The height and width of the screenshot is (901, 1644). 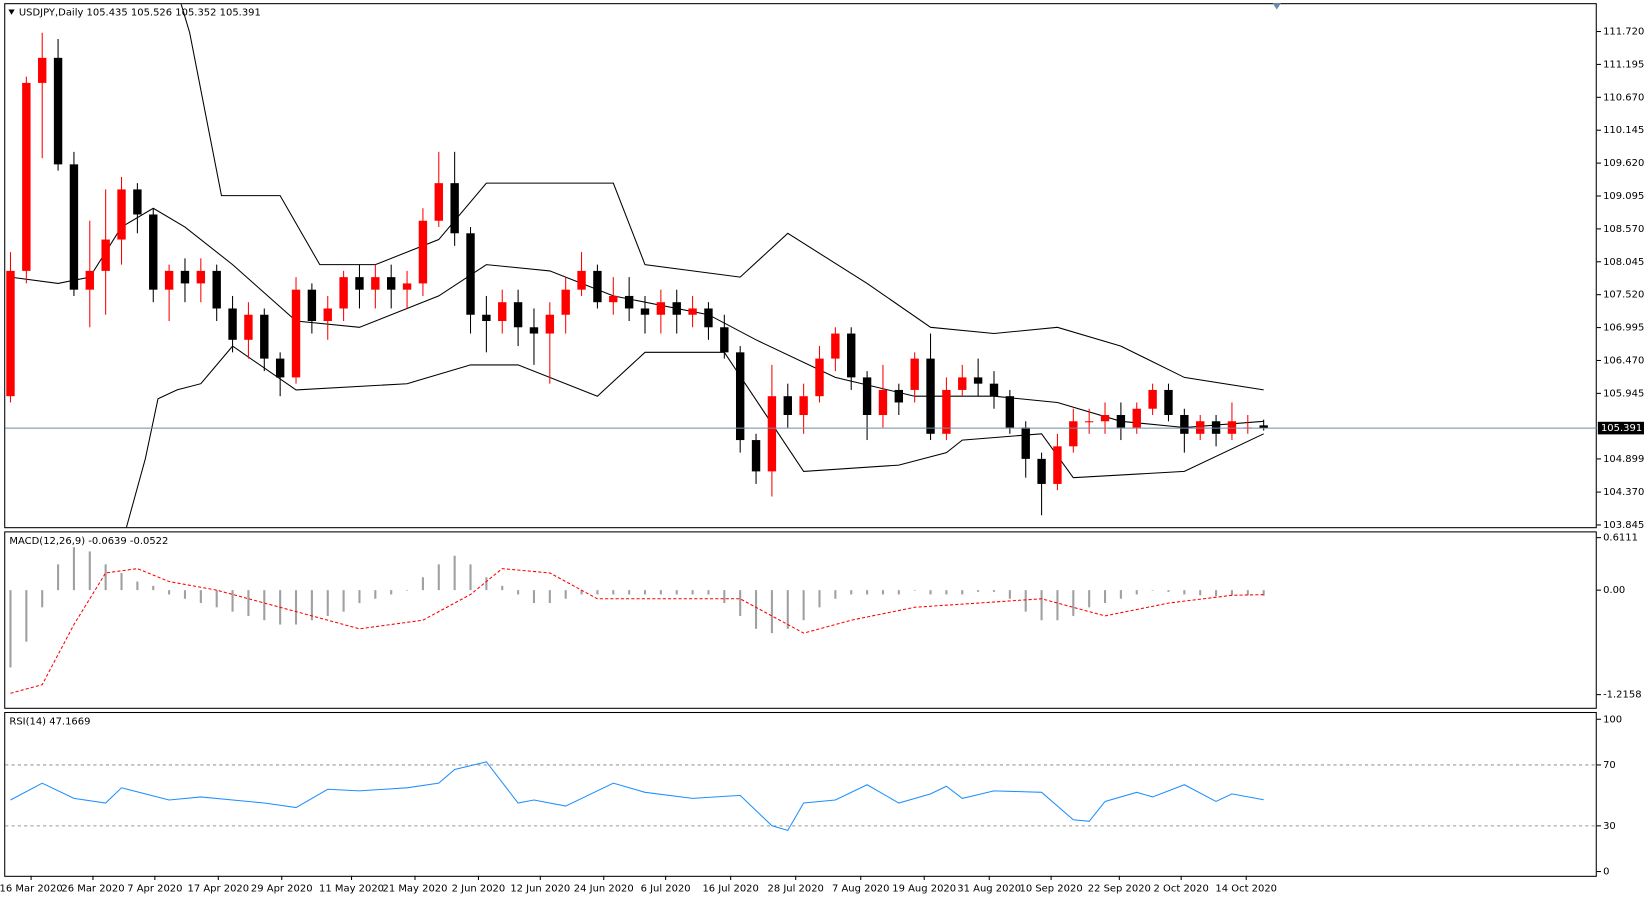 I want to click on plot-area, so click(x=637, y=620).